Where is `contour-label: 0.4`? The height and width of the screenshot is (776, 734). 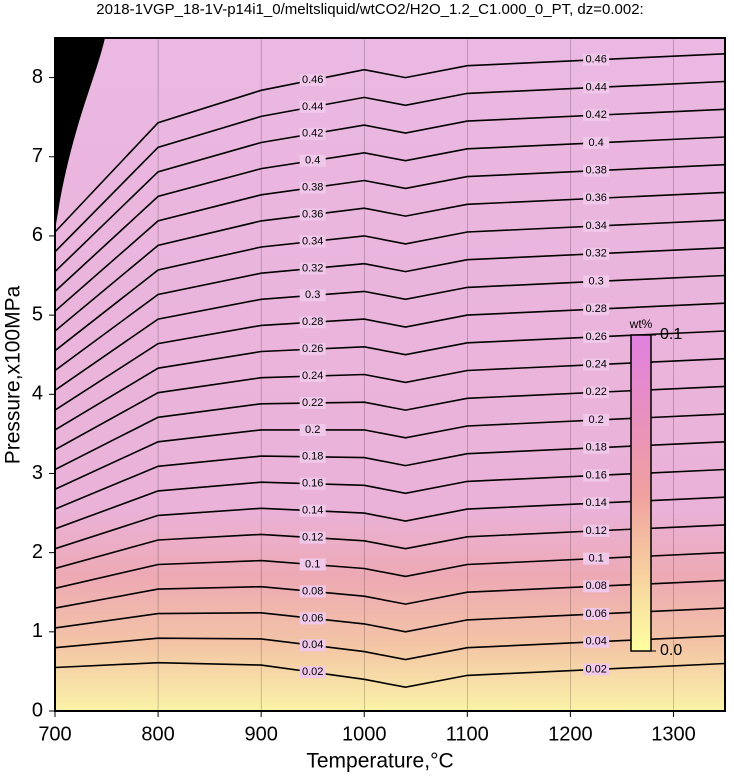
contour-label: 0.4 is located at coordinates (596, 143).